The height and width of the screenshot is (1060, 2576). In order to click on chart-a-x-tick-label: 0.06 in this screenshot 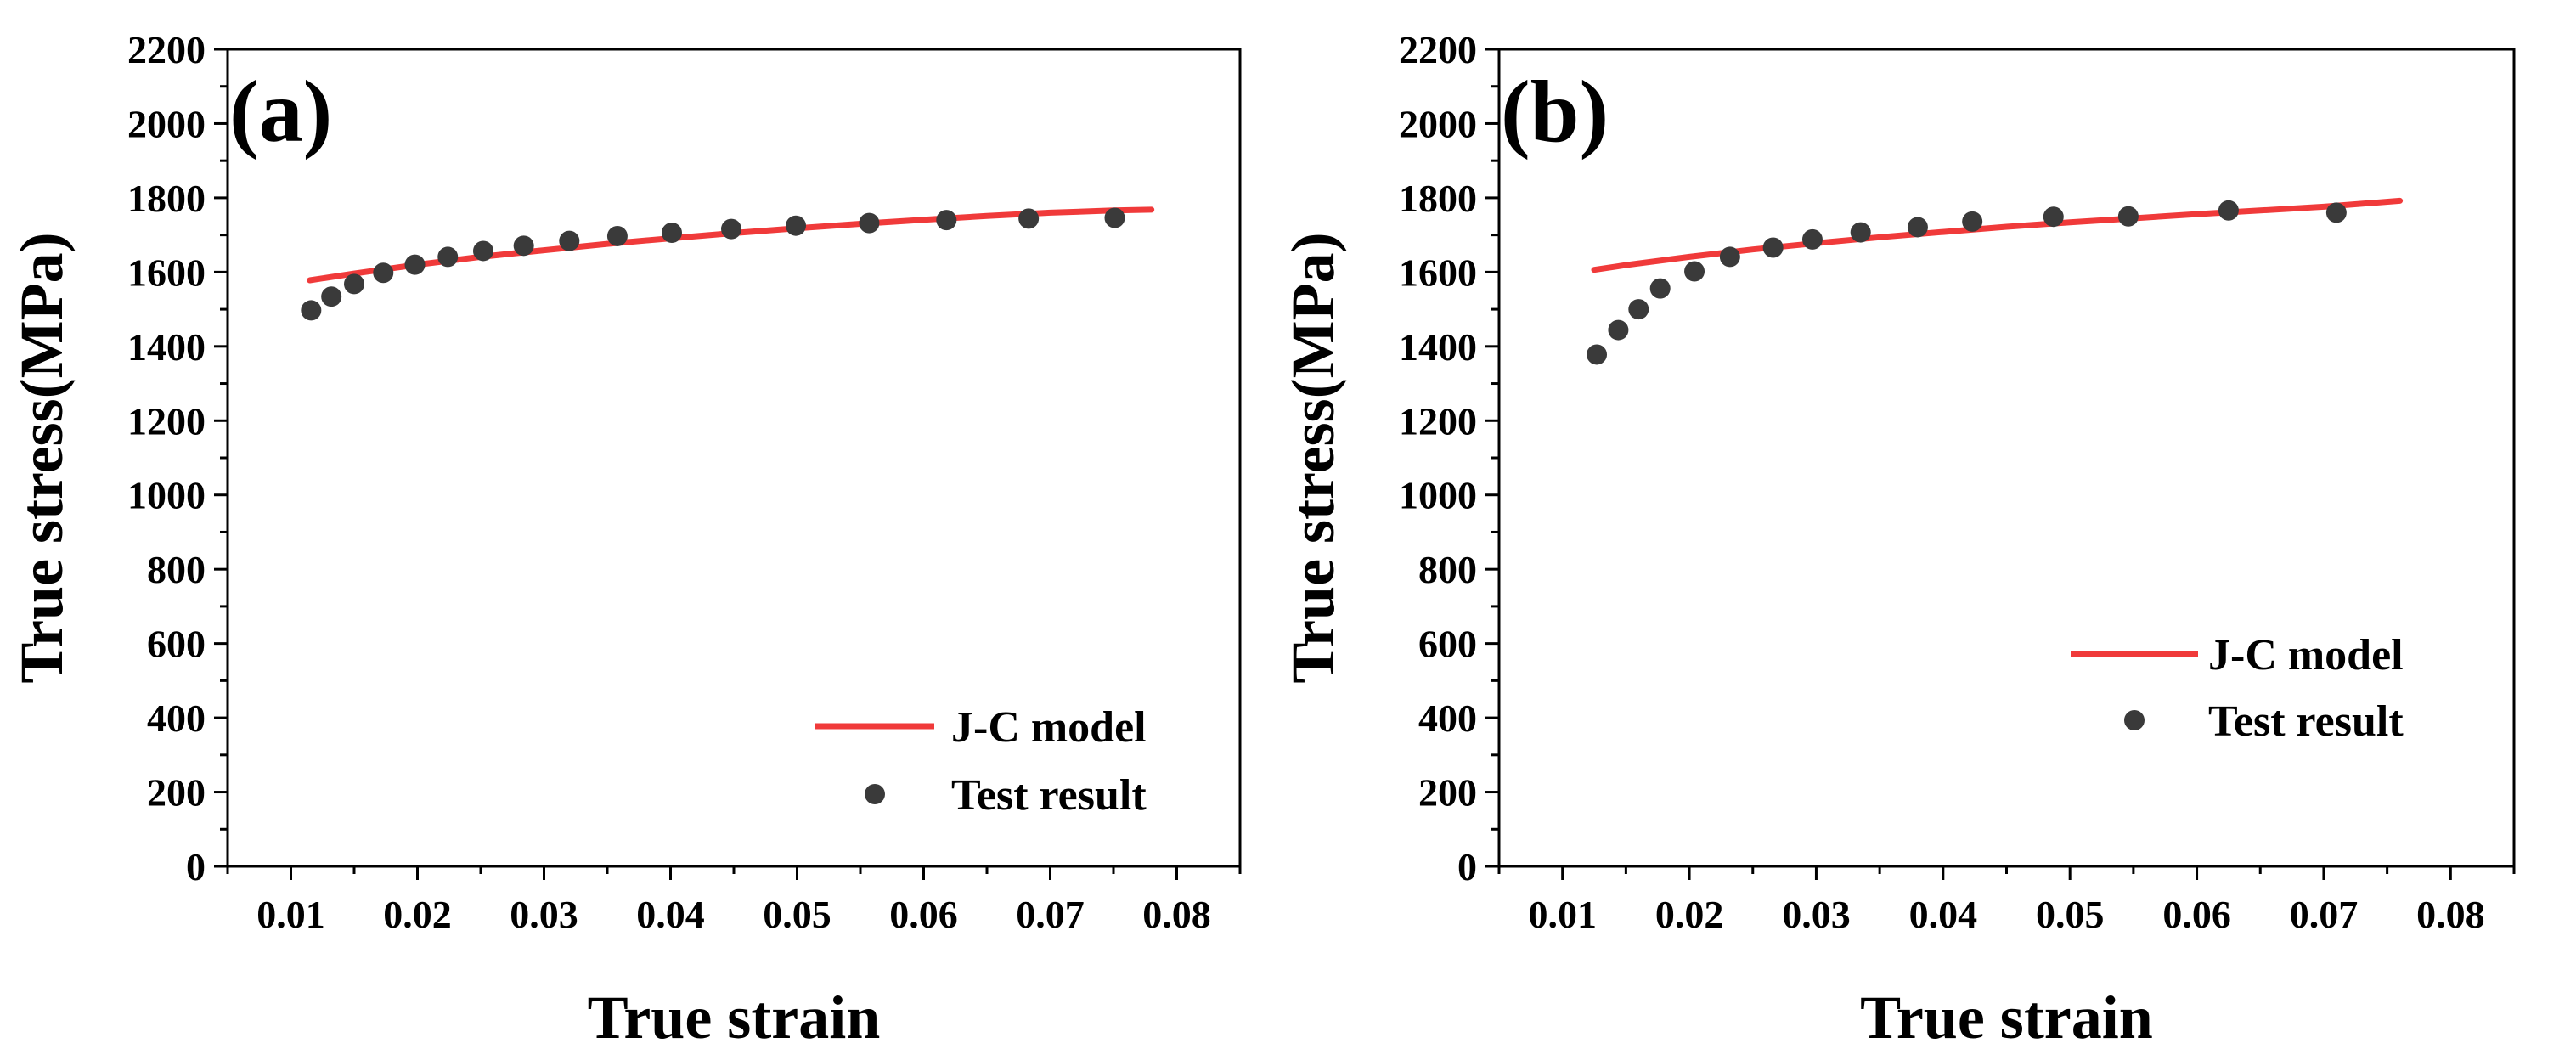, I will do `click(923, 914)`.